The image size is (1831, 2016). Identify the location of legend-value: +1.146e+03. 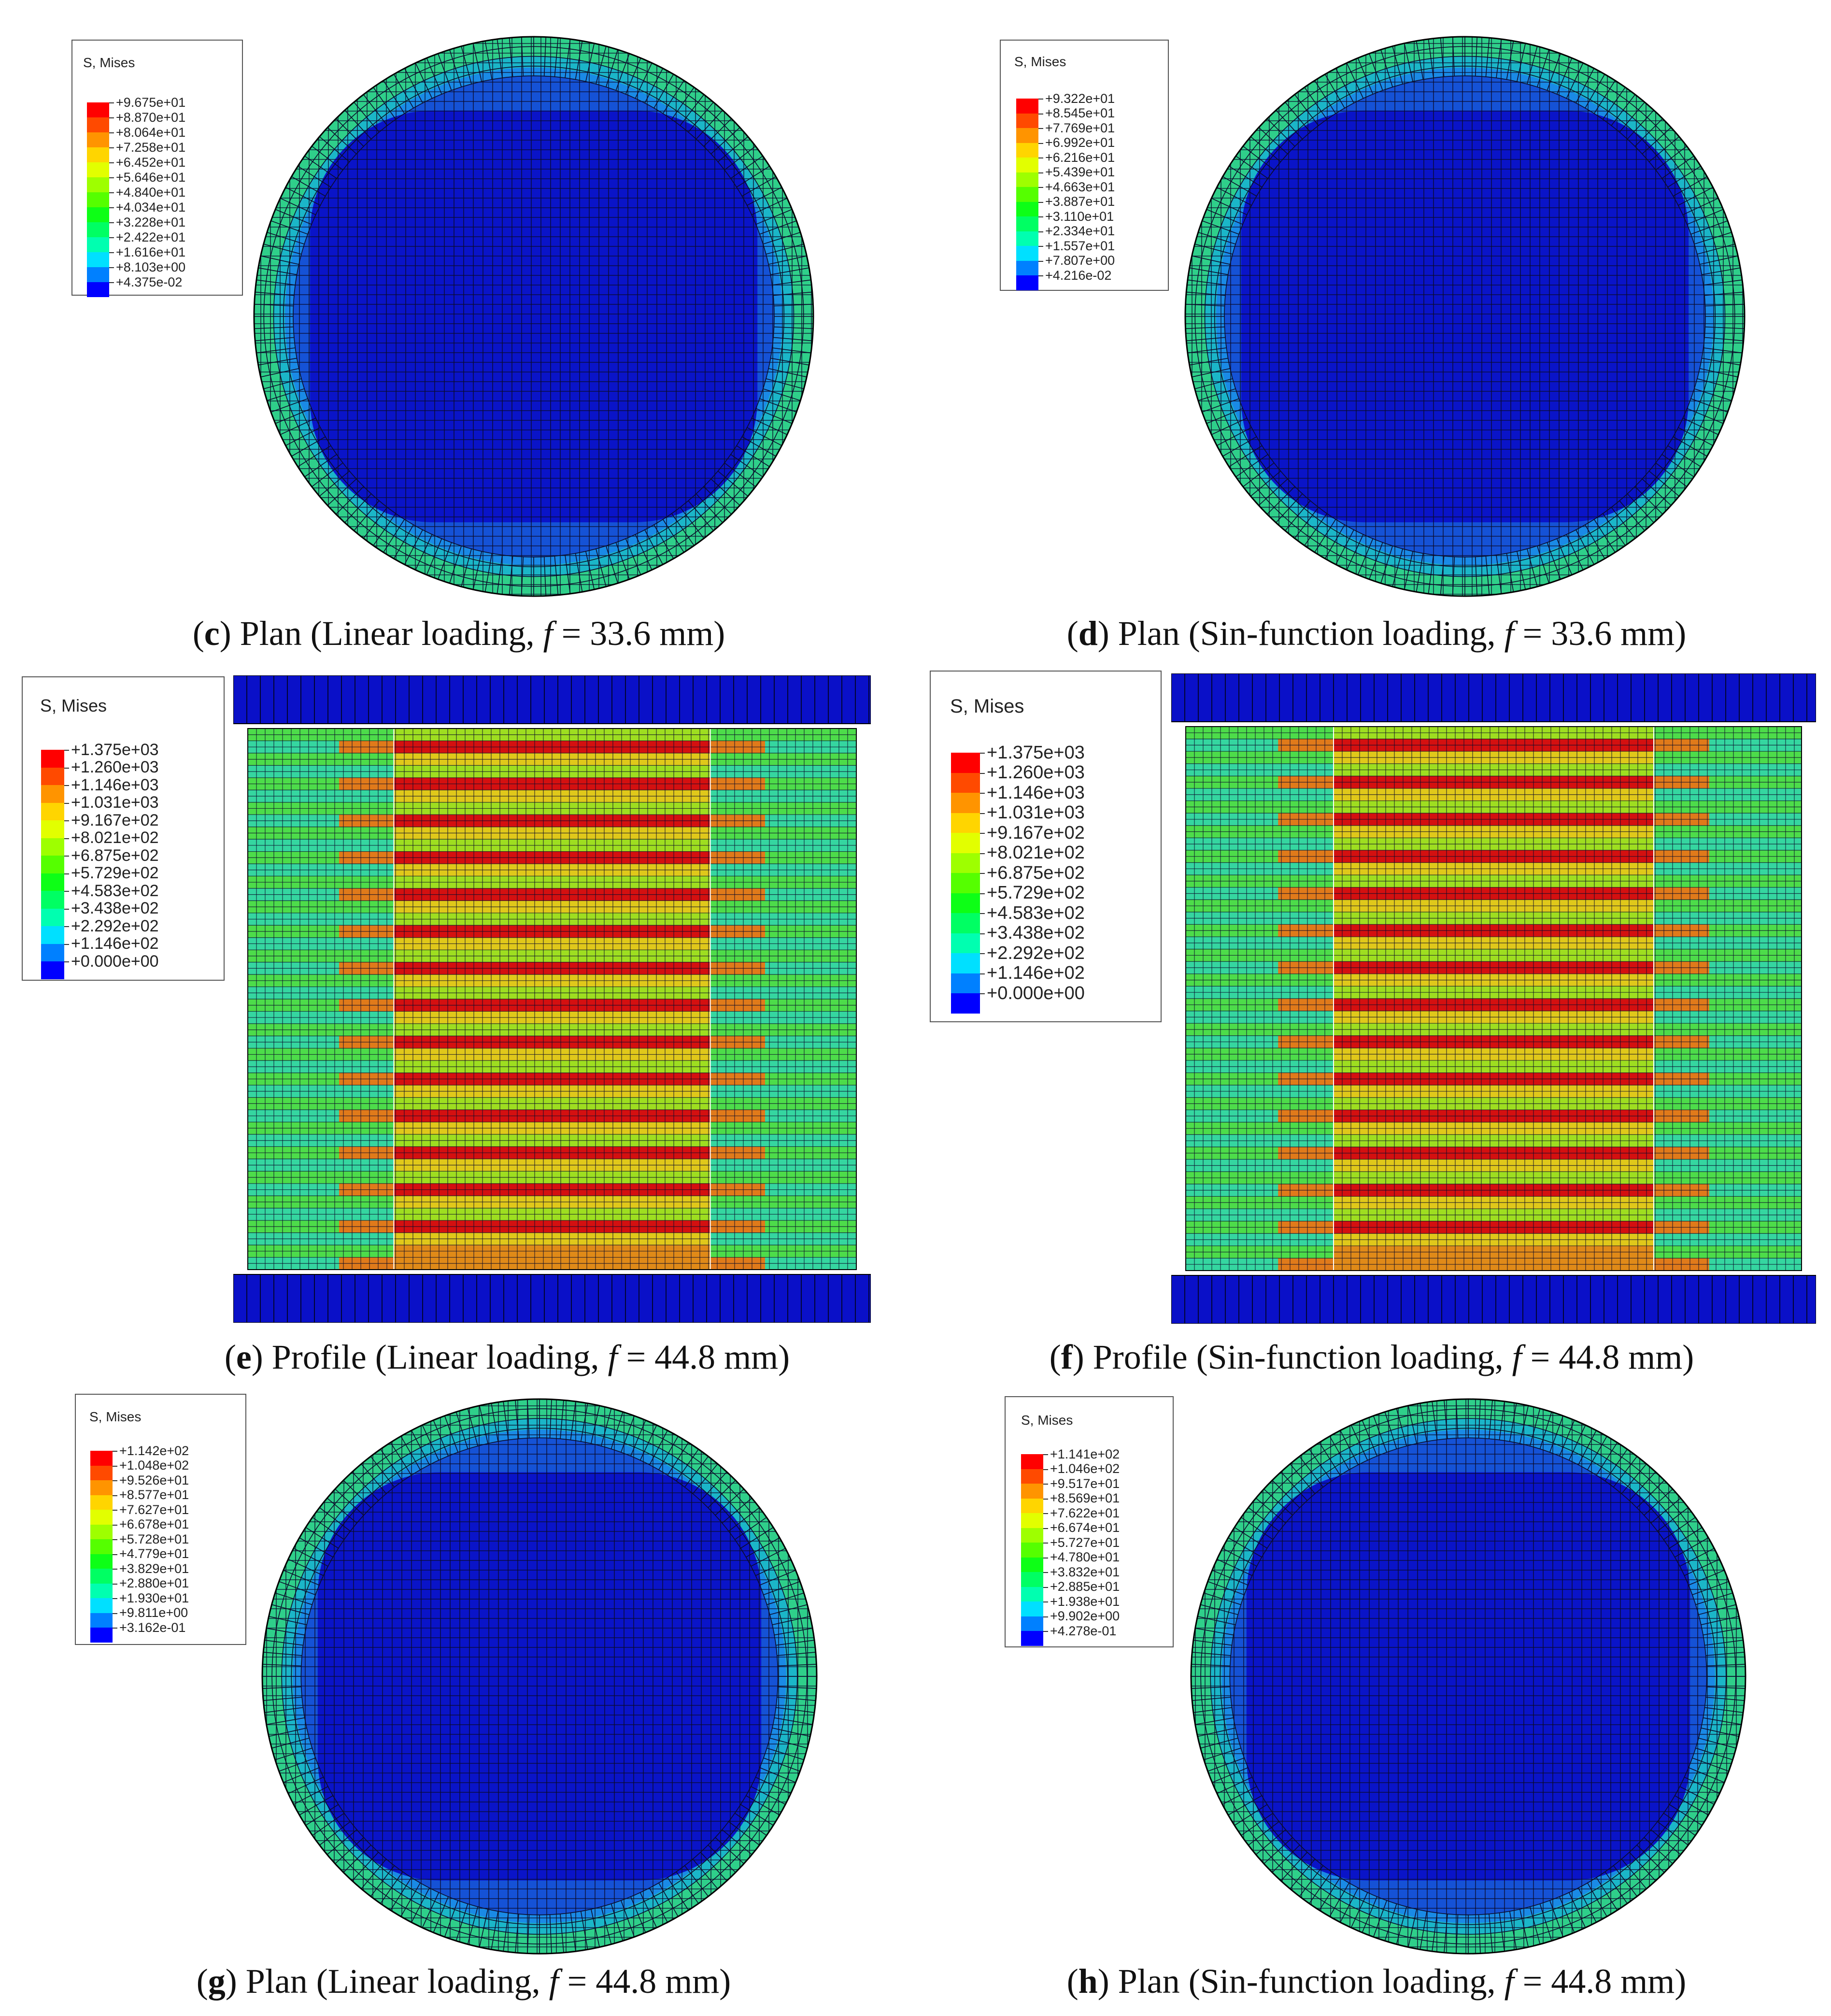
(1036, 792).